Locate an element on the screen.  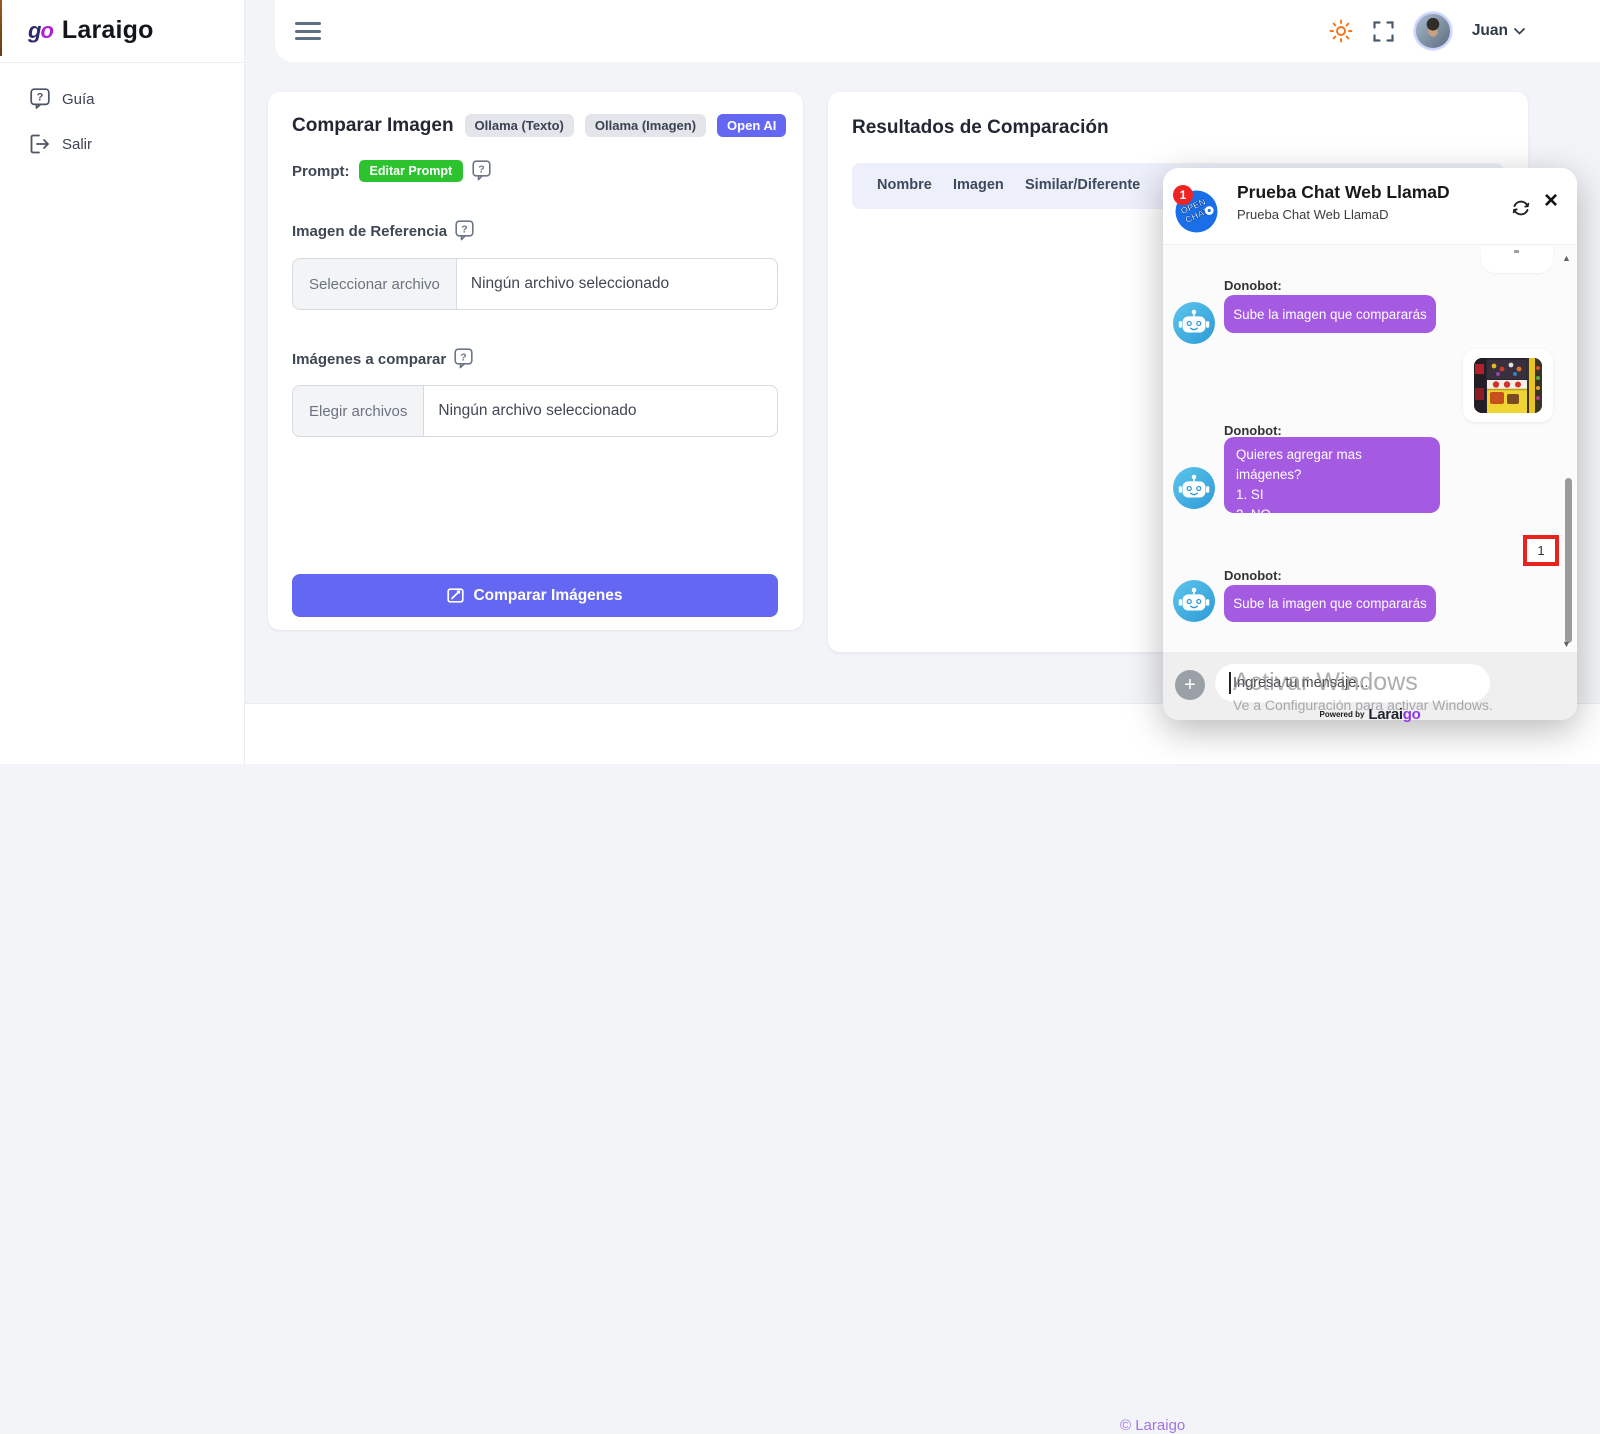
chat-scrollbar-thumb is located at coordinates (1568, 560).